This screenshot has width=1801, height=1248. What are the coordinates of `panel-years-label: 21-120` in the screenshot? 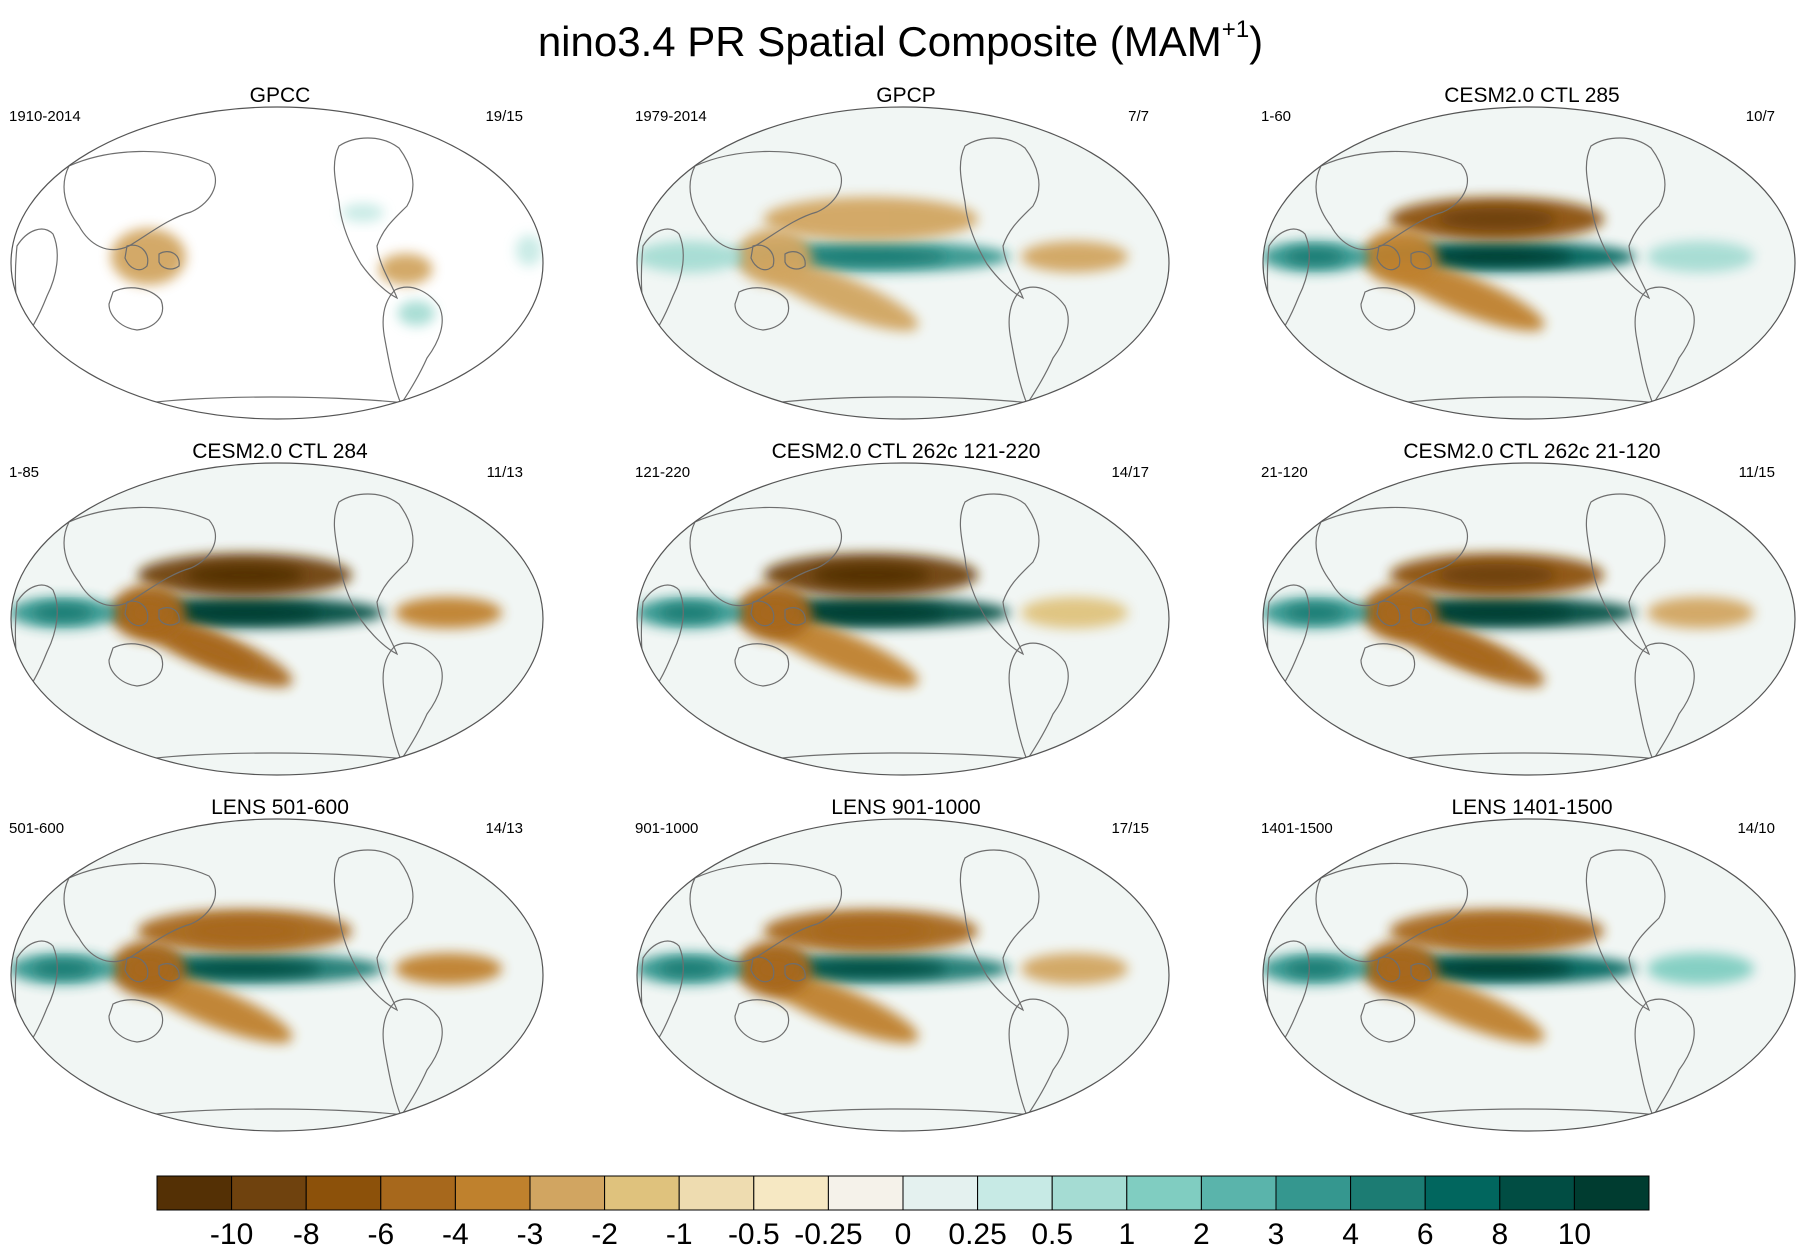 It's located at (1284, 472).